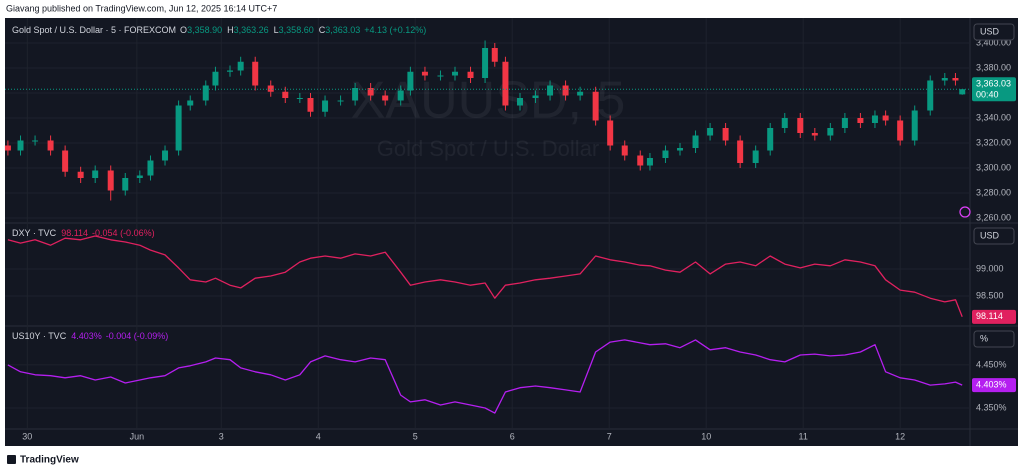 The width and height of the screenshot is (1024, 472). Describe the element at coordinates (27, 436) in the screenshot. I see `x-tick-label: 30` at that location.